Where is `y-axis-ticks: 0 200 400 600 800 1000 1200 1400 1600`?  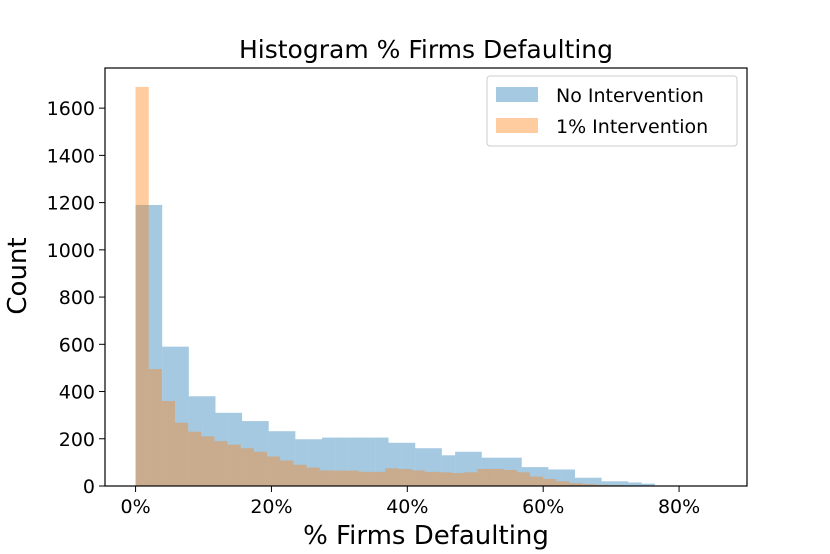 y-axis-ticks: 0 200 400 600 800 1000 1200 1400 1600 is located at coordinates (76, 298).